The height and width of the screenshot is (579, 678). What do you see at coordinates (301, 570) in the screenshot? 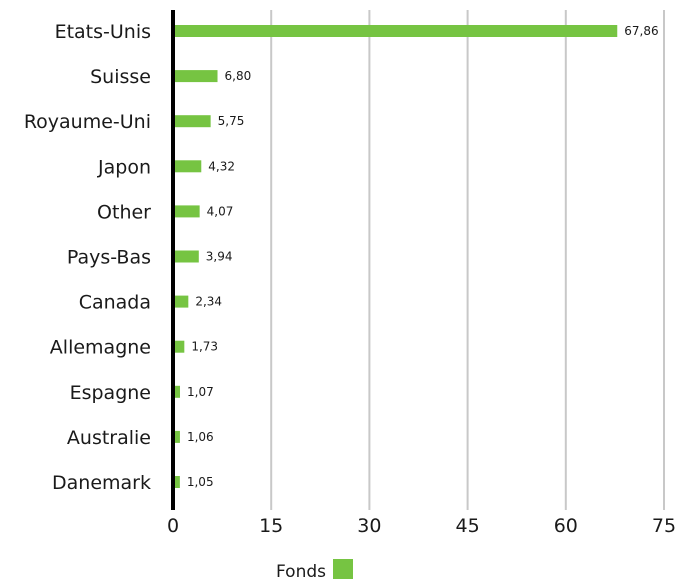
I see `legend-label: Fonds` at bounding box center [301, 570].